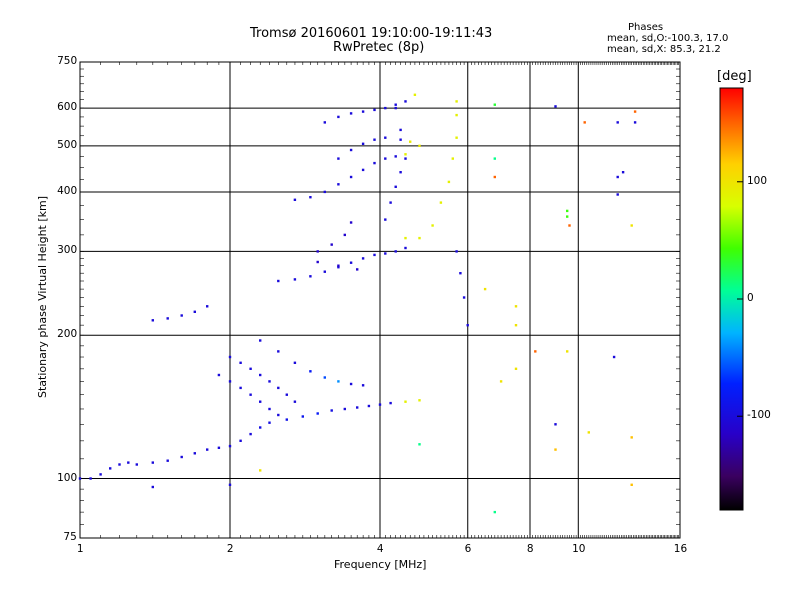 The width and height of the screenshot is (800, 600). I want to click on y-tick-label: 200, so click(67, 334).